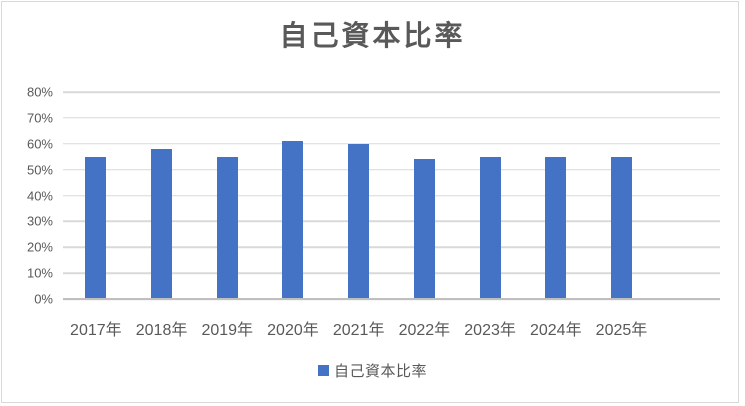 This screenshot has height=406, width=745. Describe the element at coordinates (490, 227) in the screenshot. I see `bar-2023年` at that location.